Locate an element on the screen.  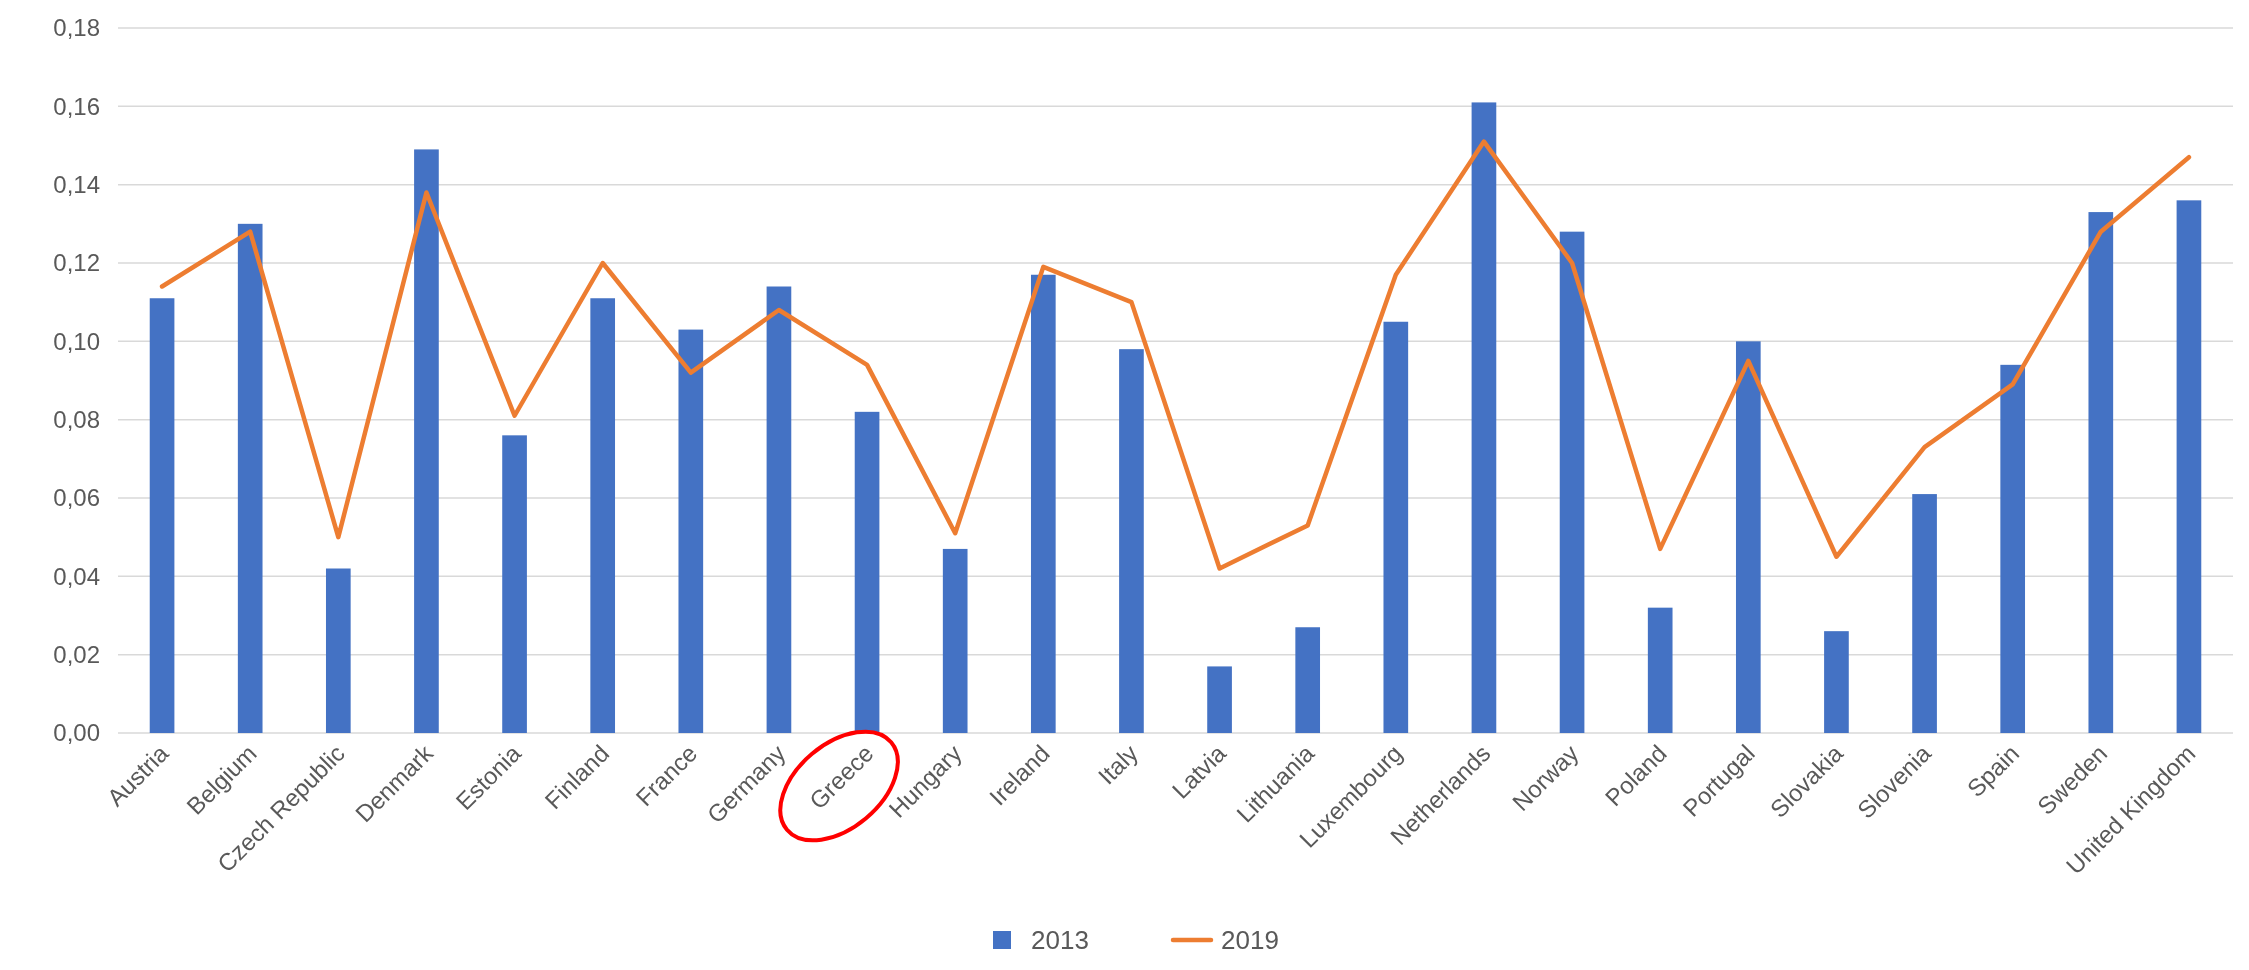
y-tick-label: 0,06 is located at coordinates (76, 498).